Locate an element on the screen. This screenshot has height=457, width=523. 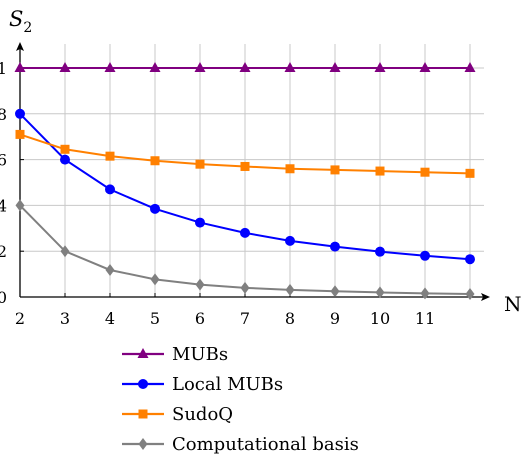
x-axis-arrow-icon is located at coordinates (485, 297).